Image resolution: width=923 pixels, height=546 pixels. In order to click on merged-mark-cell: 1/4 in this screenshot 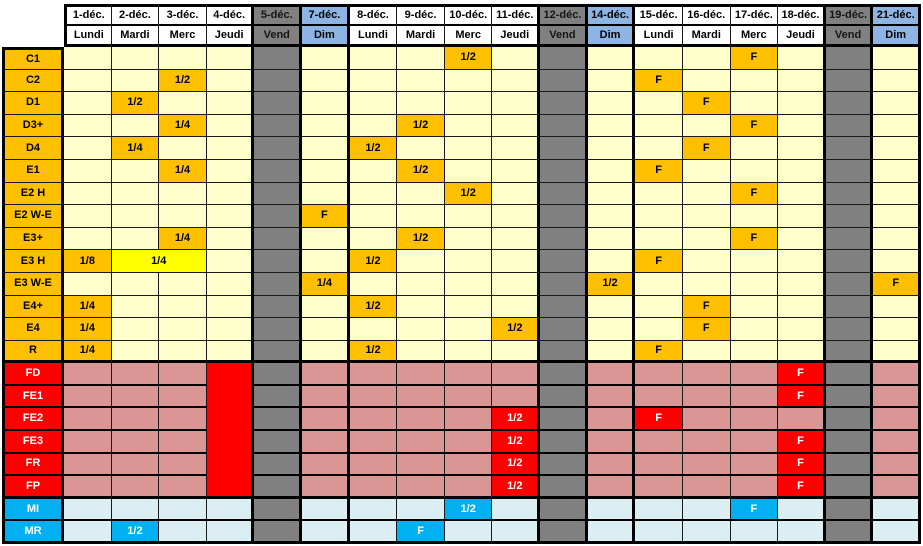, I will do `click(159, 261)`.